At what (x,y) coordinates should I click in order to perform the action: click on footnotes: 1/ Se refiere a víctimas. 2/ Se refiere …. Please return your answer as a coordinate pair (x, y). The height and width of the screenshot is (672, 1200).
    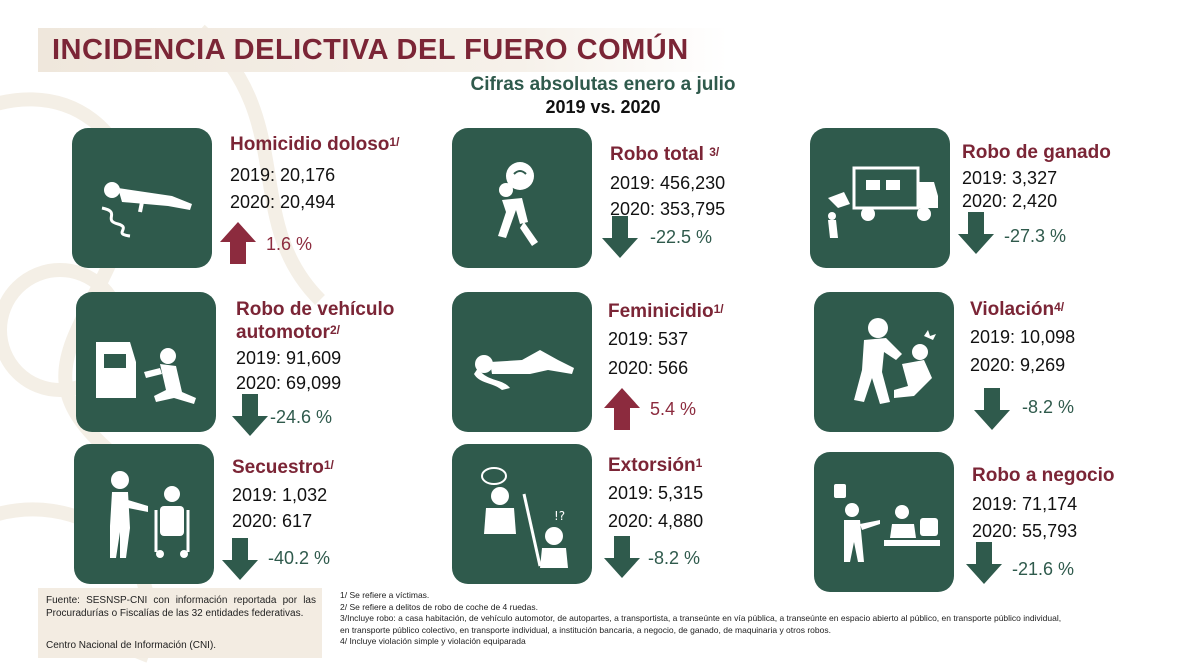
    Looking at the image, I should click on (760, 619).